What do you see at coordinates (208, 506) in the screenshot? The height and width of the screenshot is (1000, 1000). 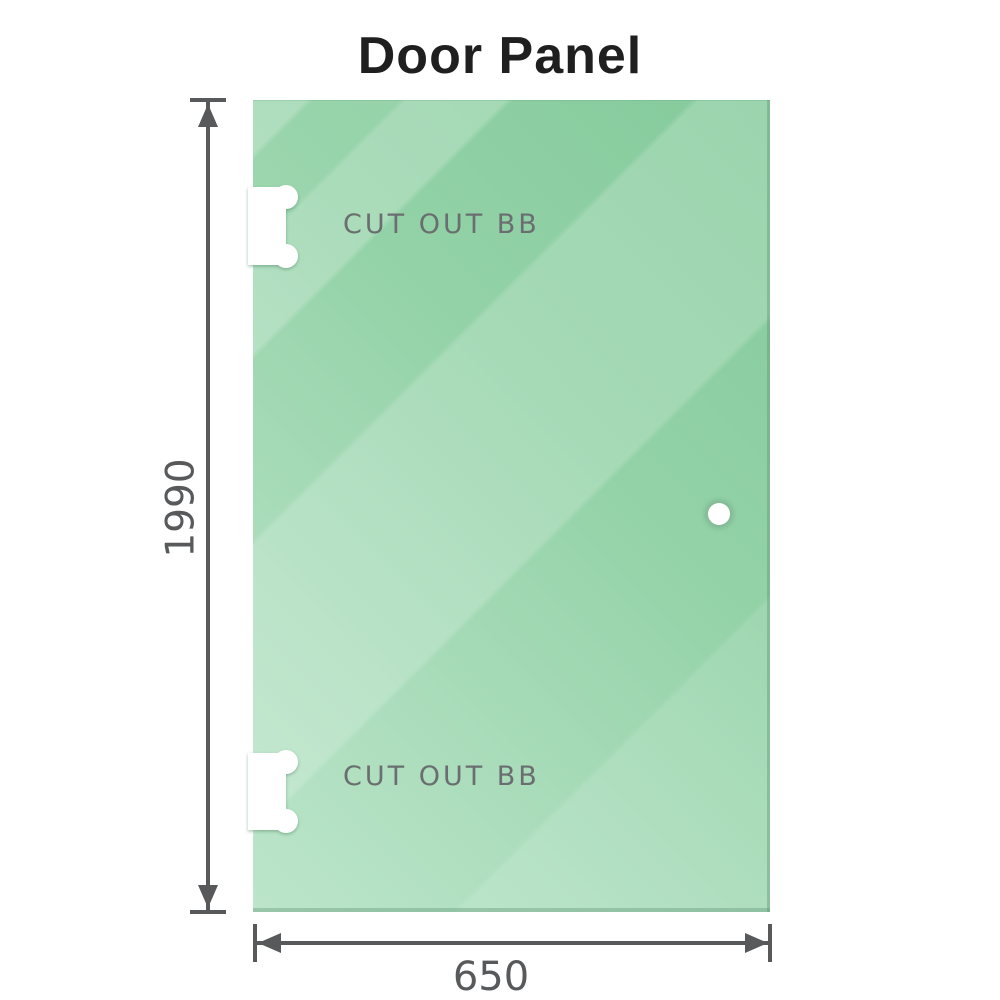 I see `height-dimension-line` at bounding box center [208, 506].